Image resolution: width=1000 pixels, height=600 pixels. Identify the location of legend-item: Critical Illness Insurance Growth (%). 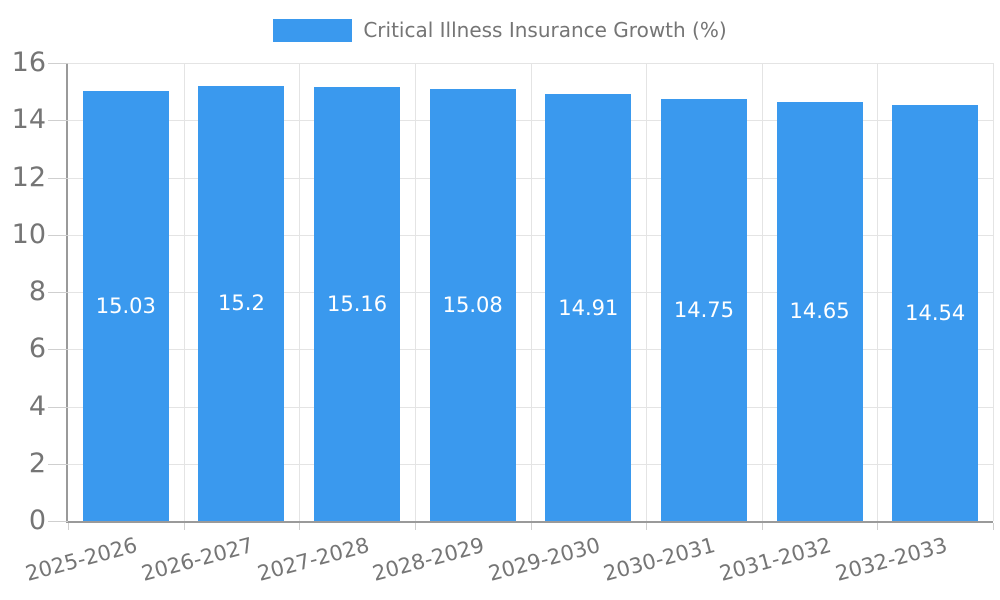
(500, 30).